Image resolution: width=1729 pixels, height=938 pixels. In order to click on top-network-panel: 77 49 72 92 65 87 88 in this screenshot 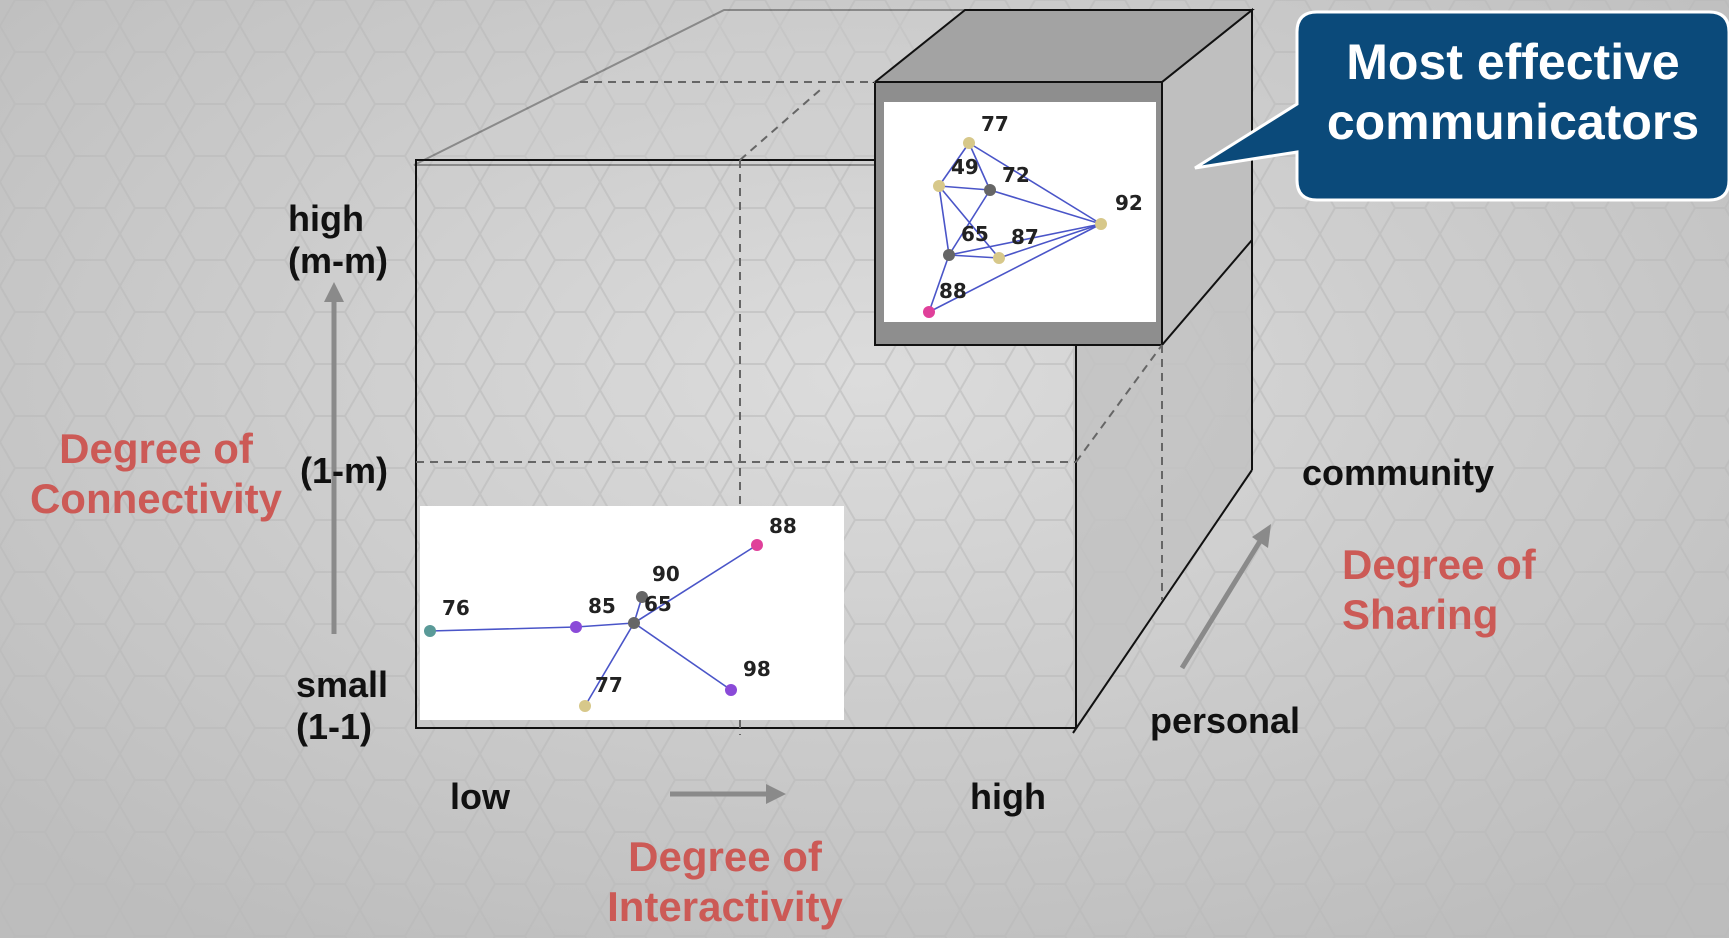, I will do `click(1020, 212)`.